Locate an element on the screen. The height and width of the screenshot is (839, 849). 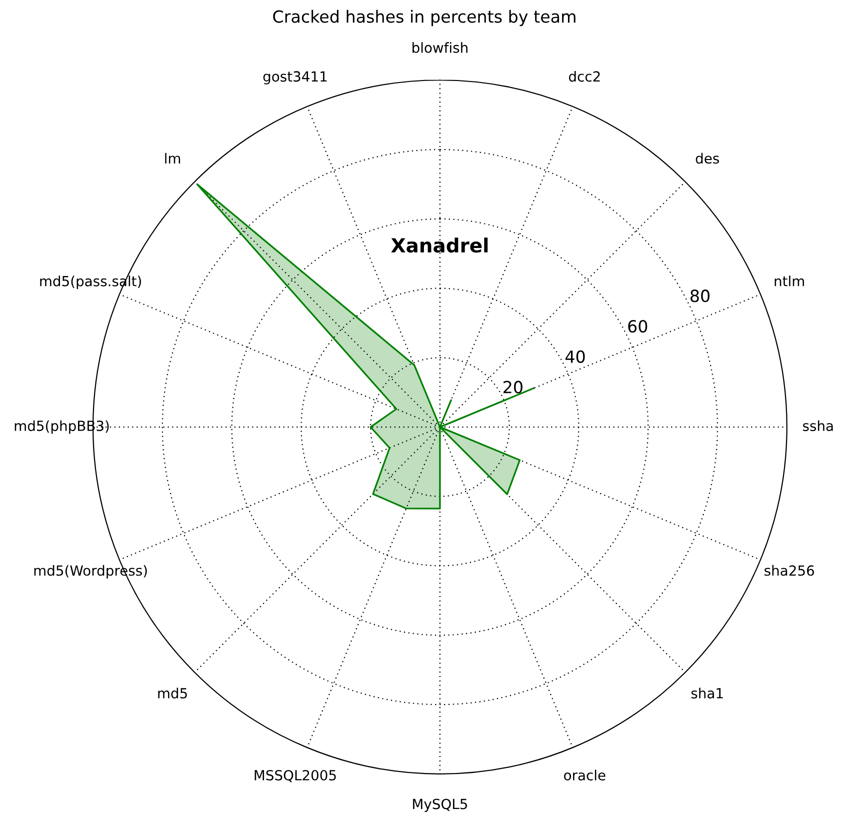
spoke-label: ntlm is located at coordinates (789, 281).